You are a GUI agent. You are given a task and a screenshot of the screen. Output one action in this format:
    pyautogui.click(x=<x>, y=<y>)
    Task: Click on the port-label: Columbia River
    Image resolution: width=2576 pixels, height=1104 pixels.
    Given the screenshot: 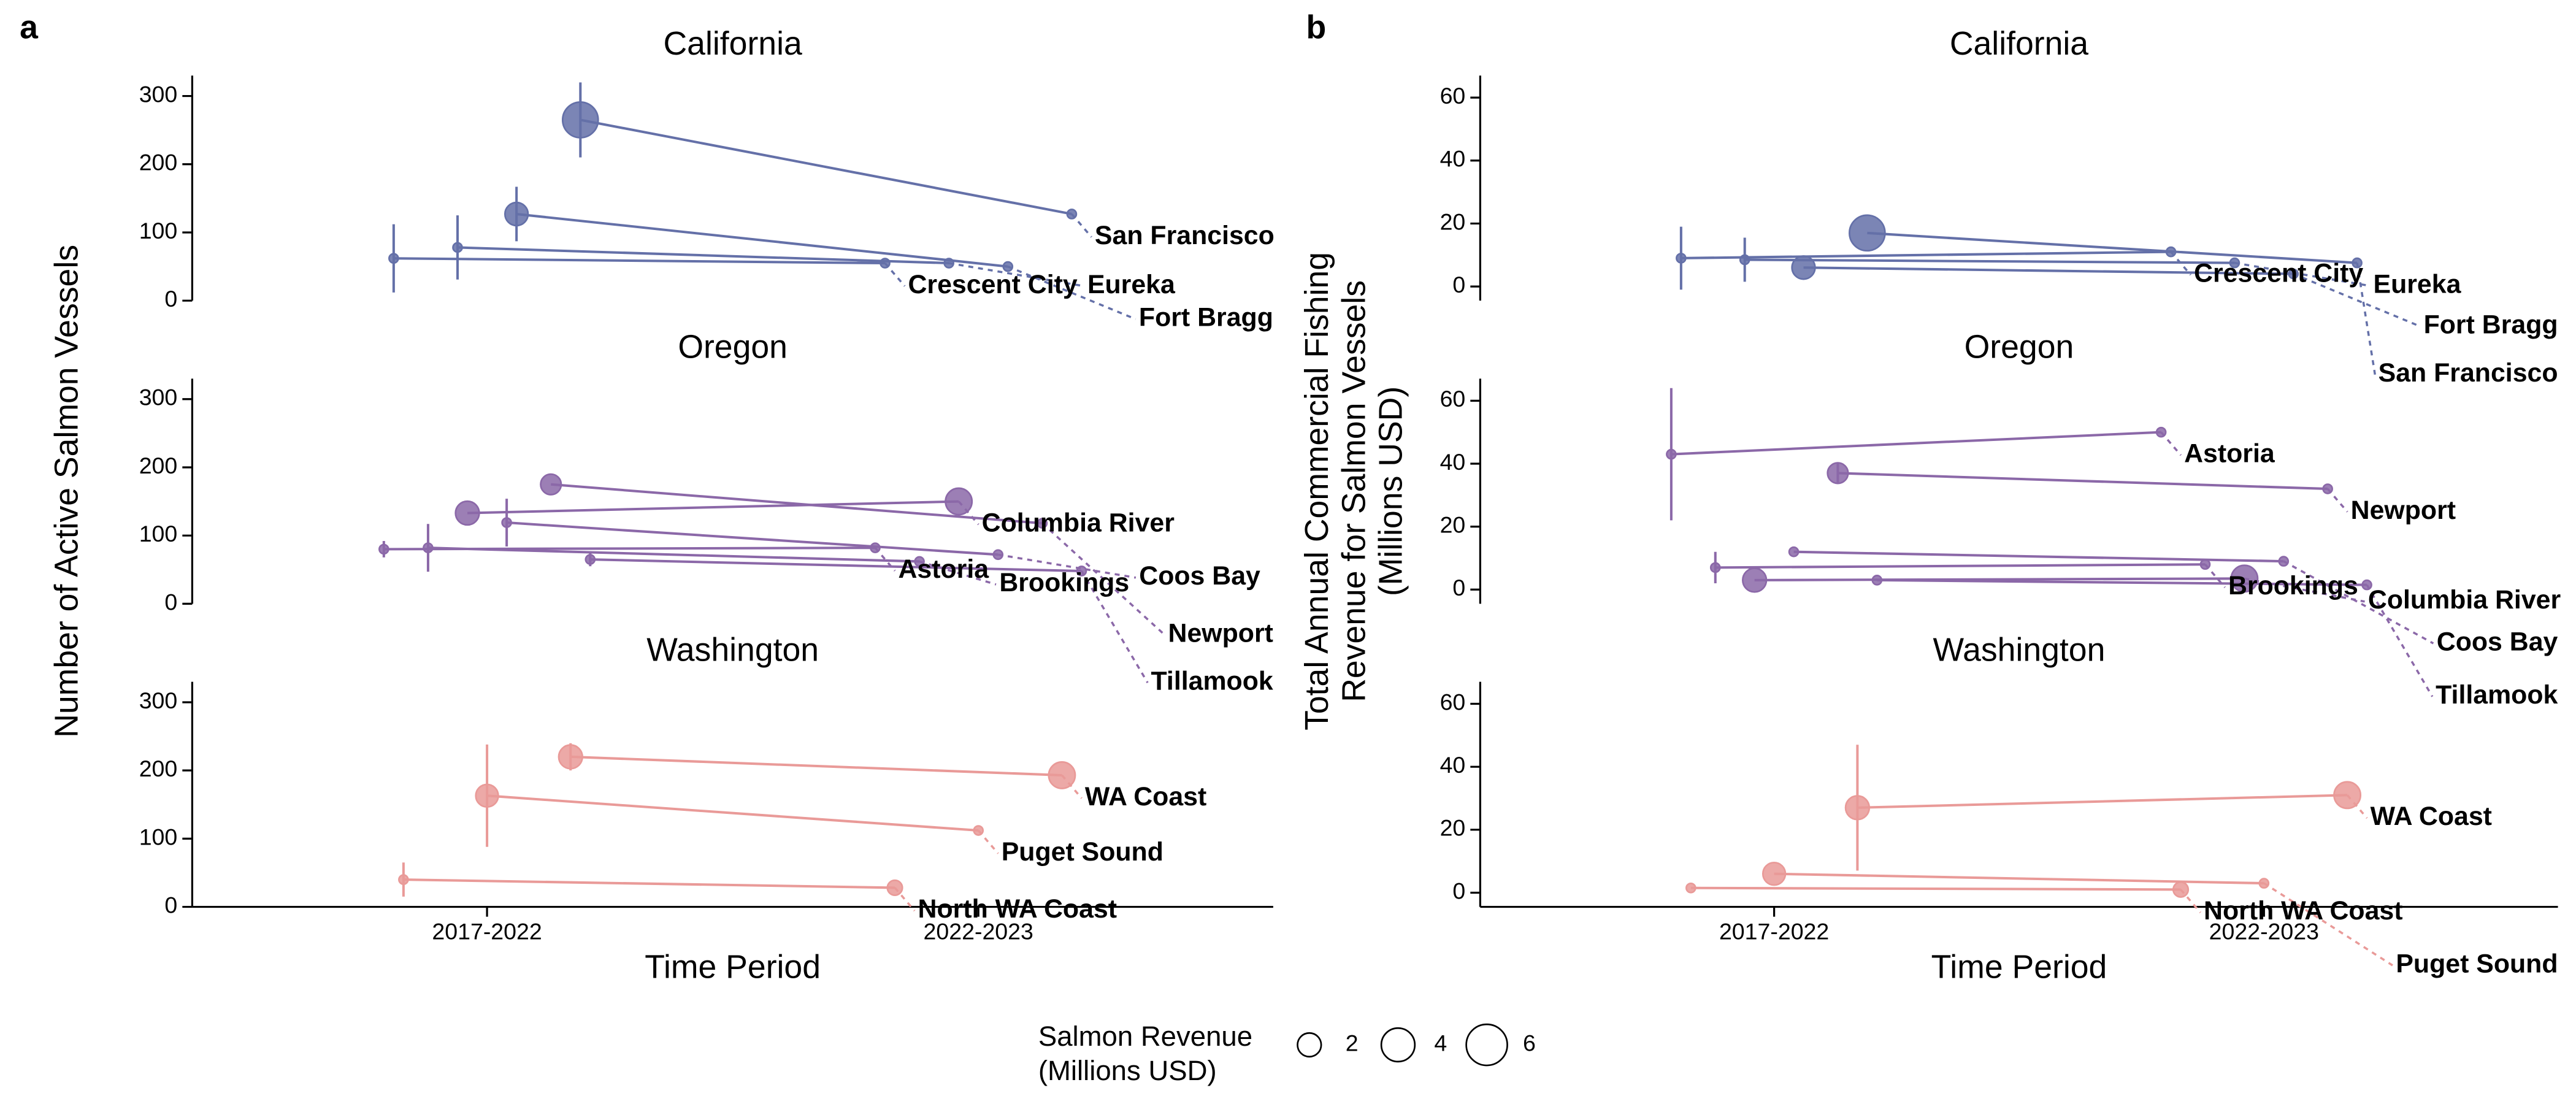 What is the action you would take?
    pyautogui.click(x=2464, y=600)
    